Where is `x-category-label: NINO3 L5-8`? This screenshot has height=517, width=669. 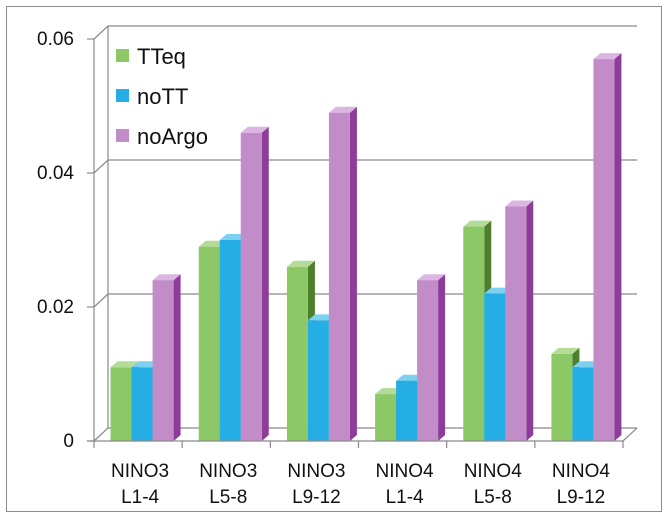 x-category-label: NINO3 L5-8 is located at coordinates (228, 484).